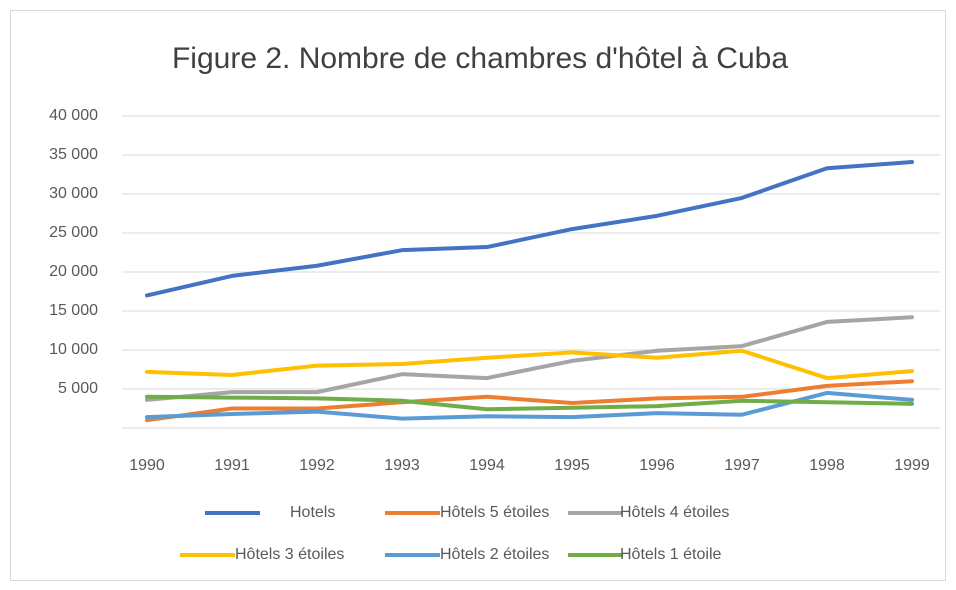 This screenshot has width=956, height=590. Describe the element at coordinates (73, 193) in the screenshot. I see `y-tick-label: 30 000` at that location.